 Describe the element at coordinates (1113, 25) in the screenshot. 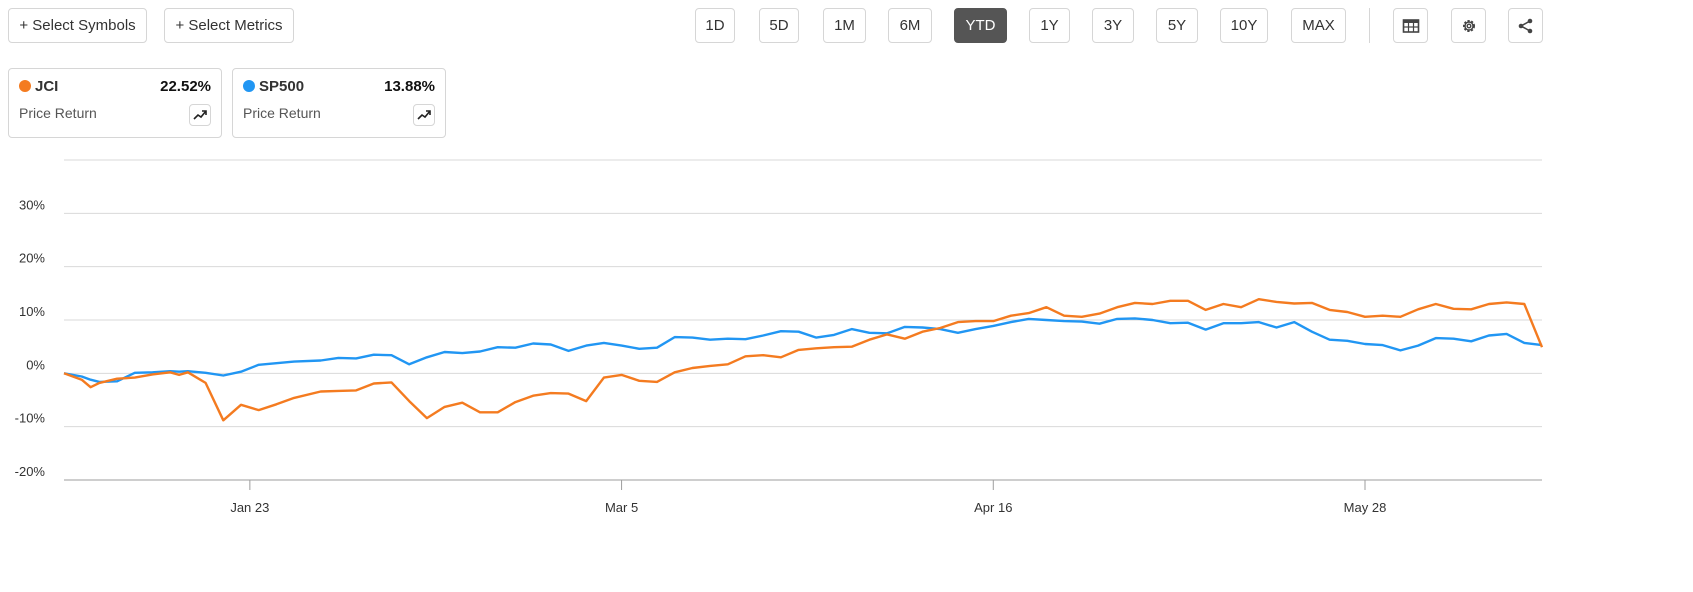

I see `range-3y-button: 3Y` at that location.